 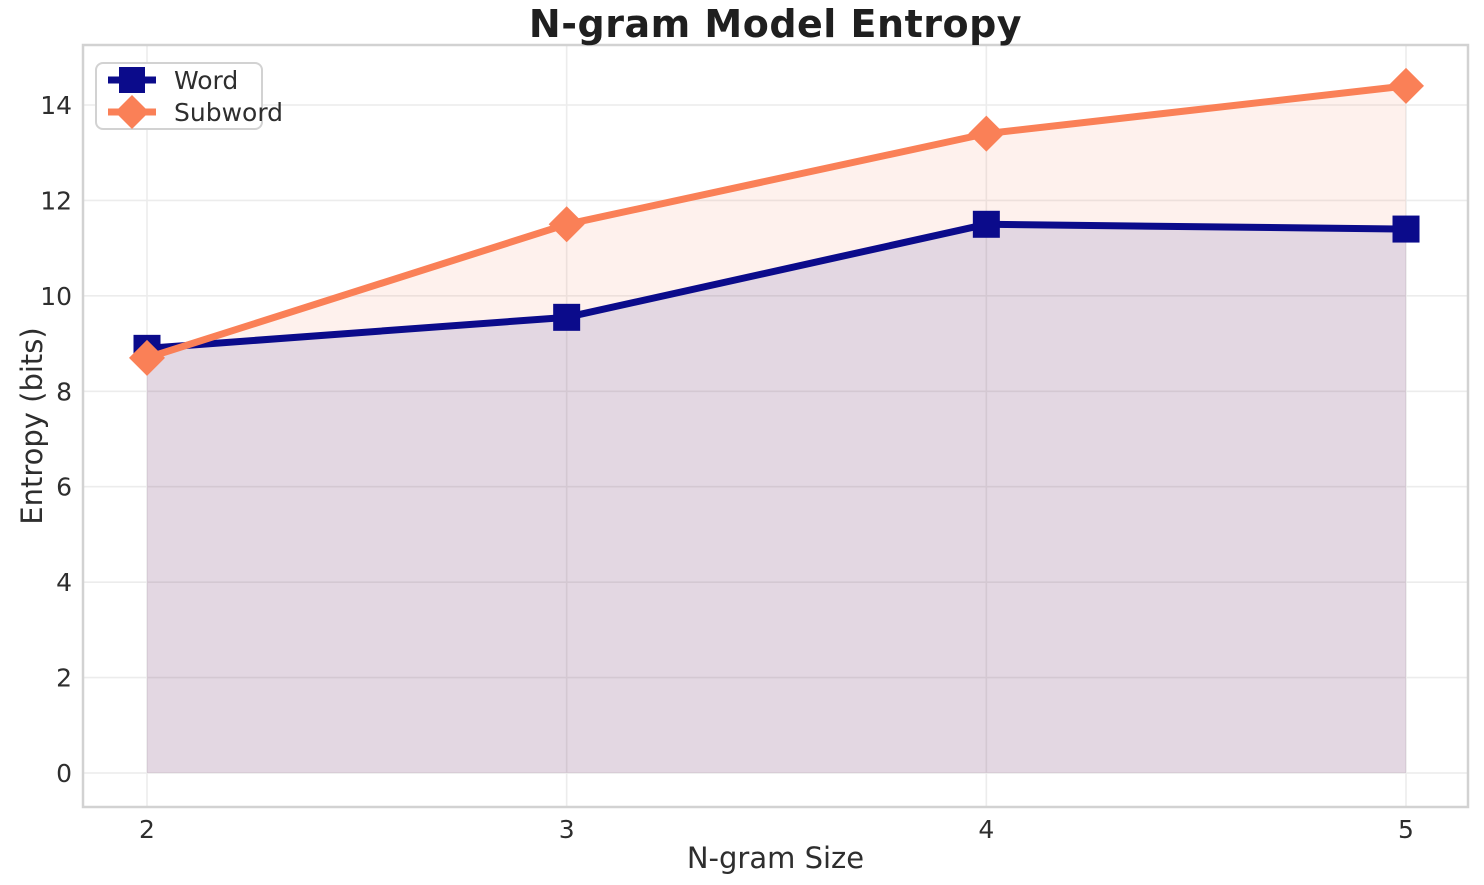 What do you see at coordinates (64, 678) in the screenshot?
I see `y-tick-label: 2` at bounding box center [64, 678].